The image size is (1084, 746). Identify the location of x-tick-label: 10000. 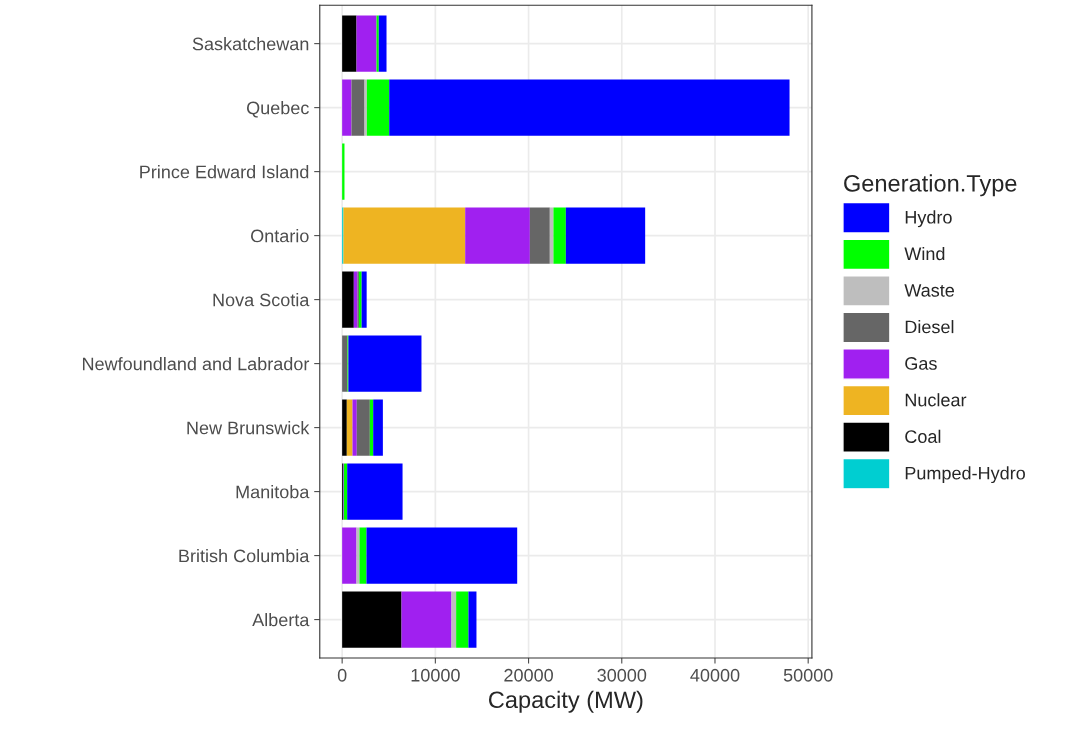
(435, 675).